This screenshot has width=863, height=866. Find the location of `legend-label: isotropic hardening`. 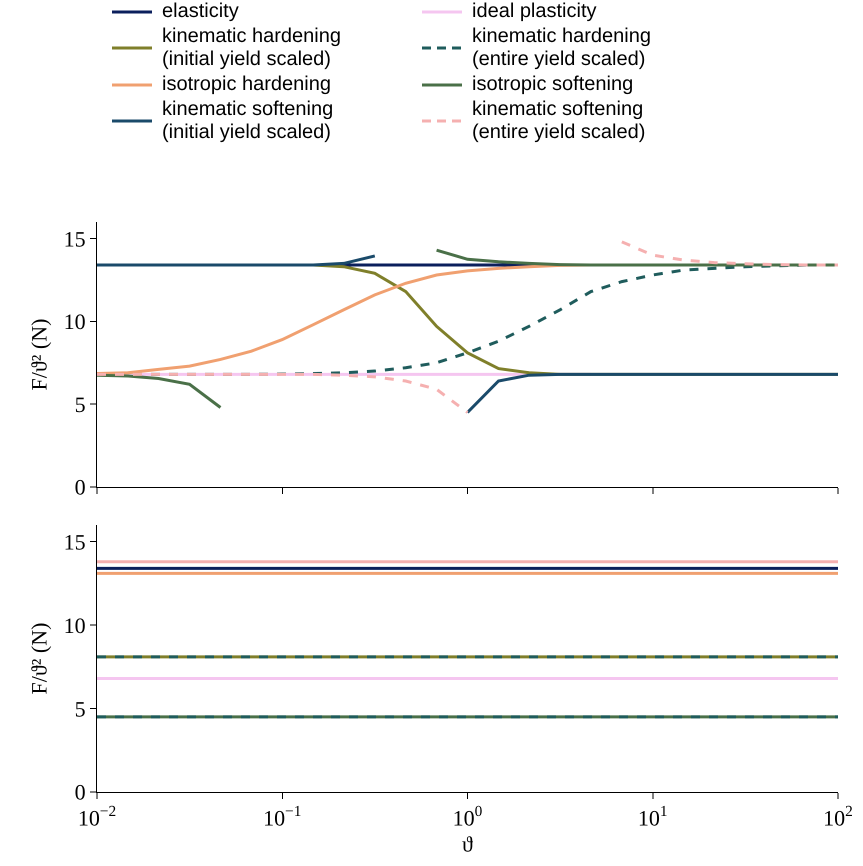

legend-label: isotropic hardening is located at coordinates (246, 84).